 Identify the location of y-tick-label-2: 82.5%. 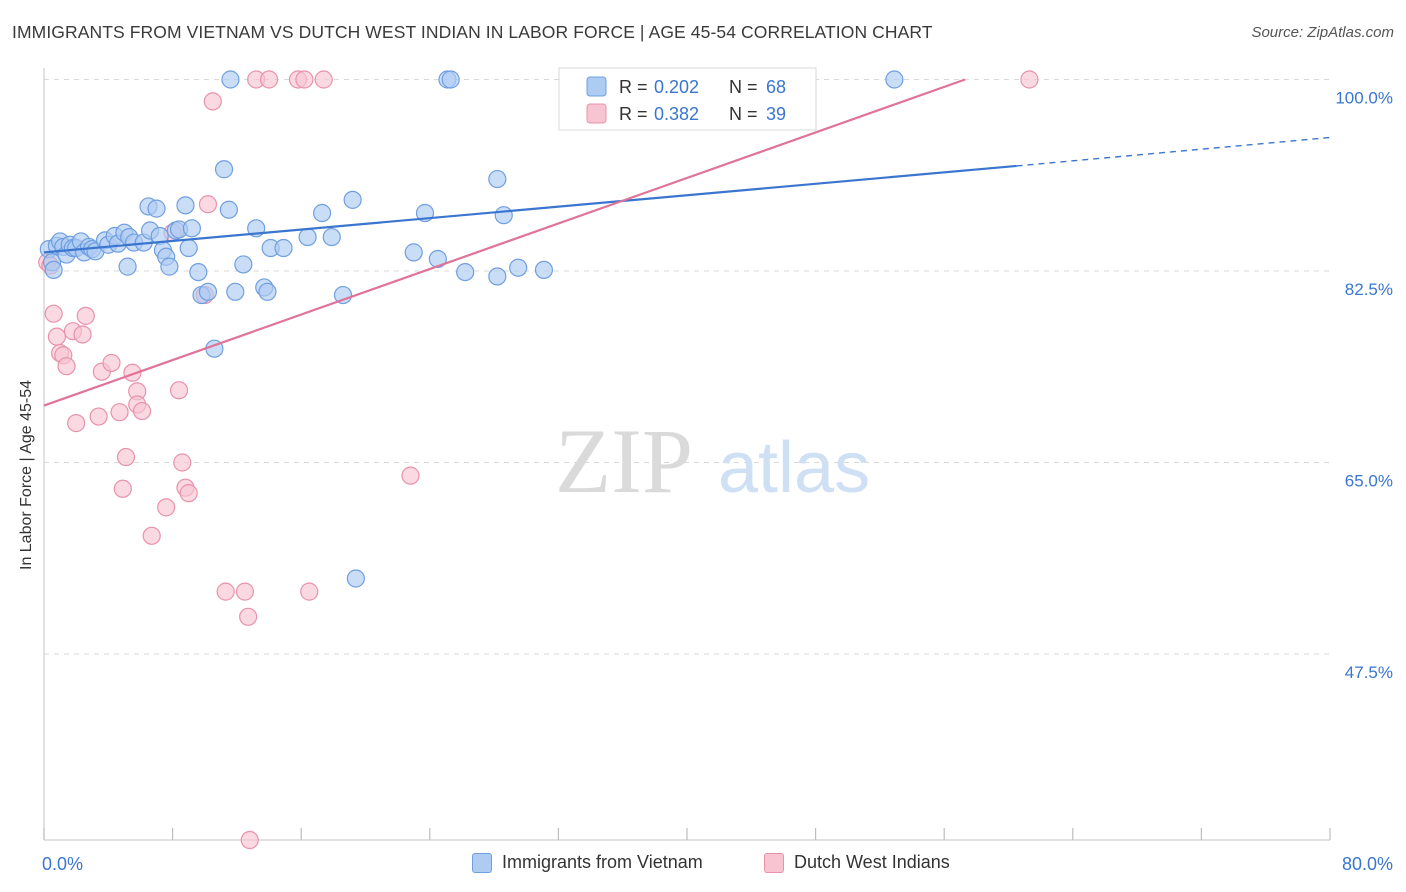
(1369, 289).